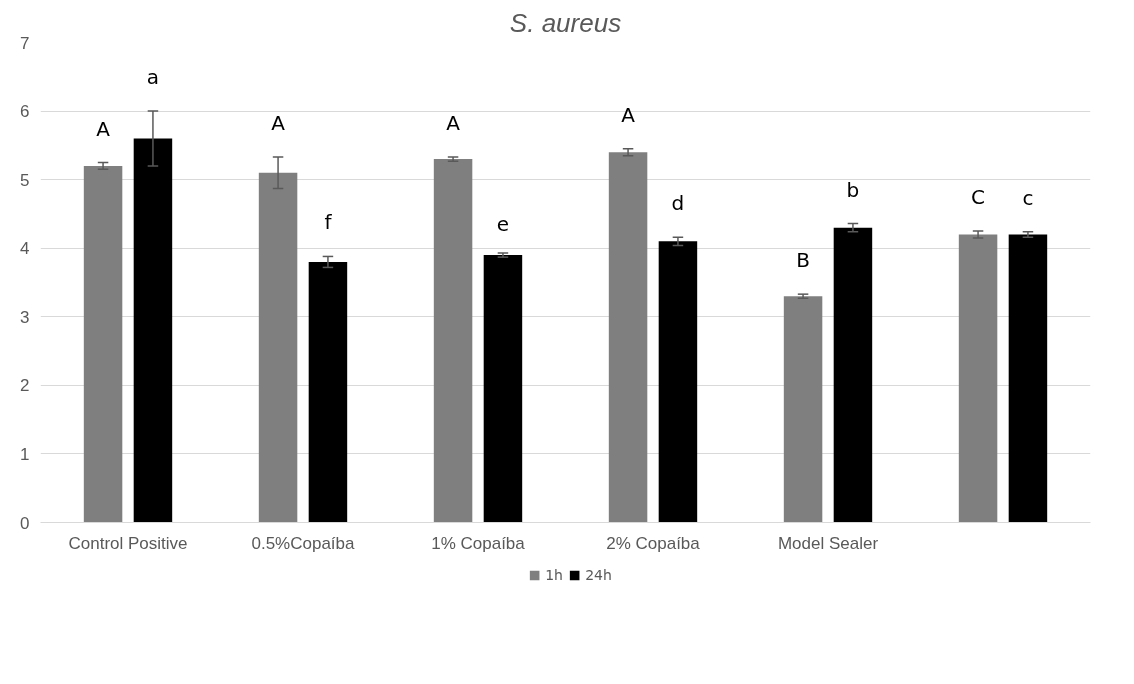 This screenshot has width=1134, height=684. What do you see at coordinates (678, 203) in the screenshot?
I see `data-label: d` at bounding box center [678, 203].